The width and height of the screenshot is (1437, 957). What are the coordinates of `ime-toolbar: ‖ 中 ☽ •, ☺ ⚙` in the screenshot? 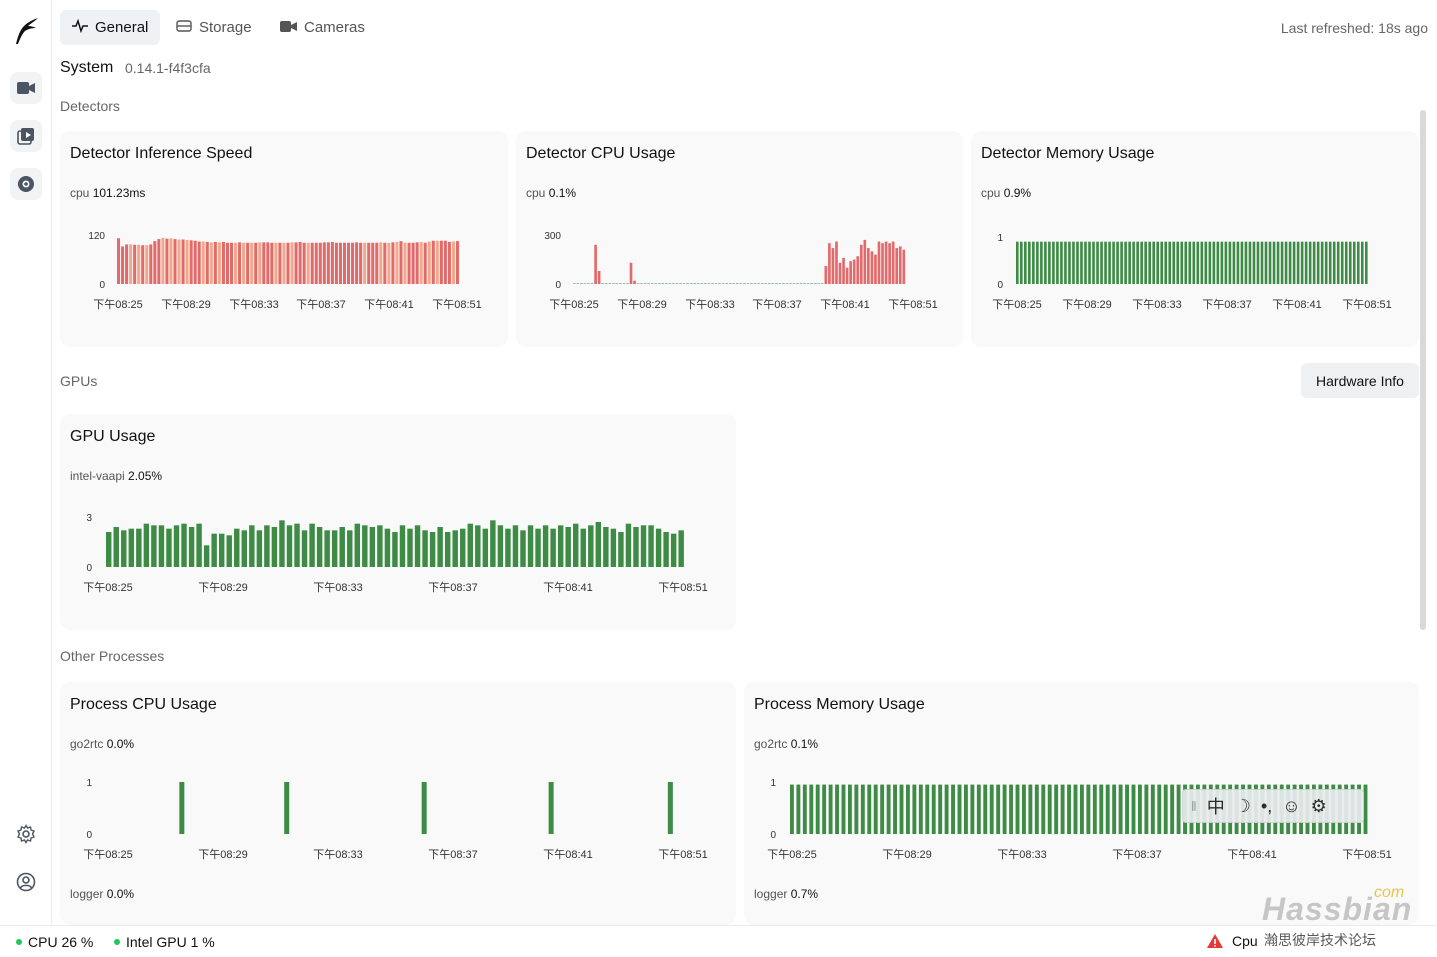 It's located at (1273, 806).